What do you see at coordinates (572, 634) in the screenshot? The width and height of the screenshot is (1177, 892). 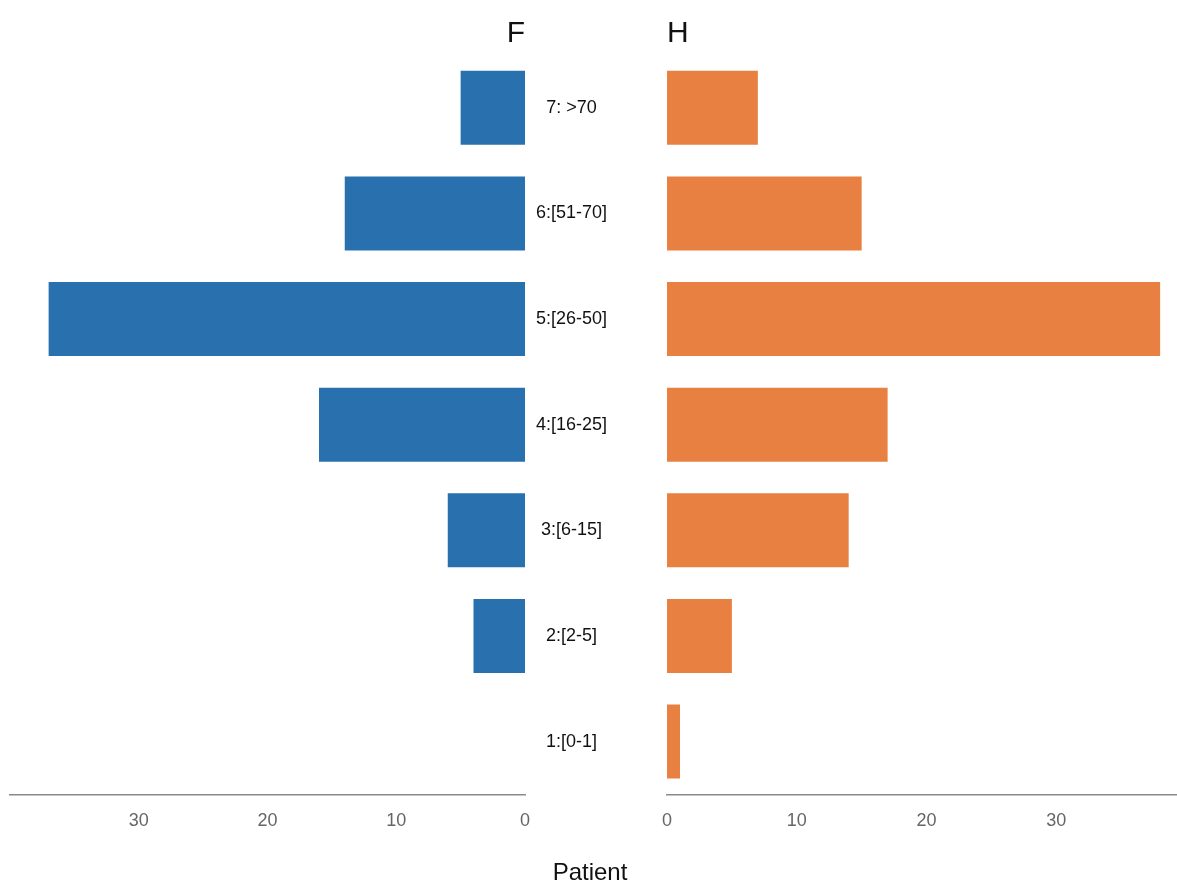 I see `y-tick-label: 2:[2-5]` at bounding box center [572, 634].